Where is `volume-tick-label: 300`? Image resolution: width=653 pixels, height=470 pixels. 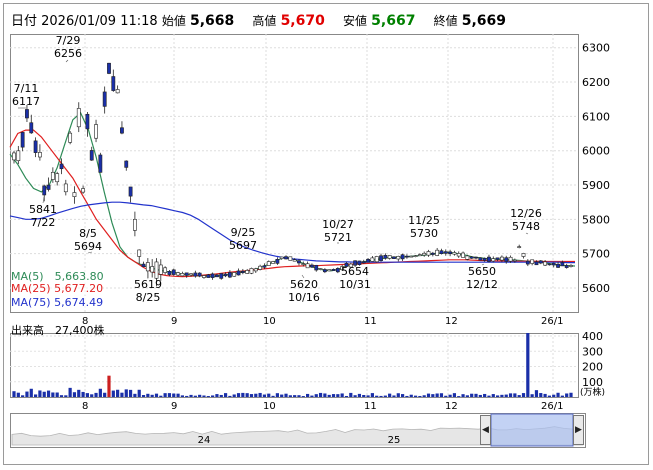
volume-tick-label: 300 is located at coordinates (592, 351).